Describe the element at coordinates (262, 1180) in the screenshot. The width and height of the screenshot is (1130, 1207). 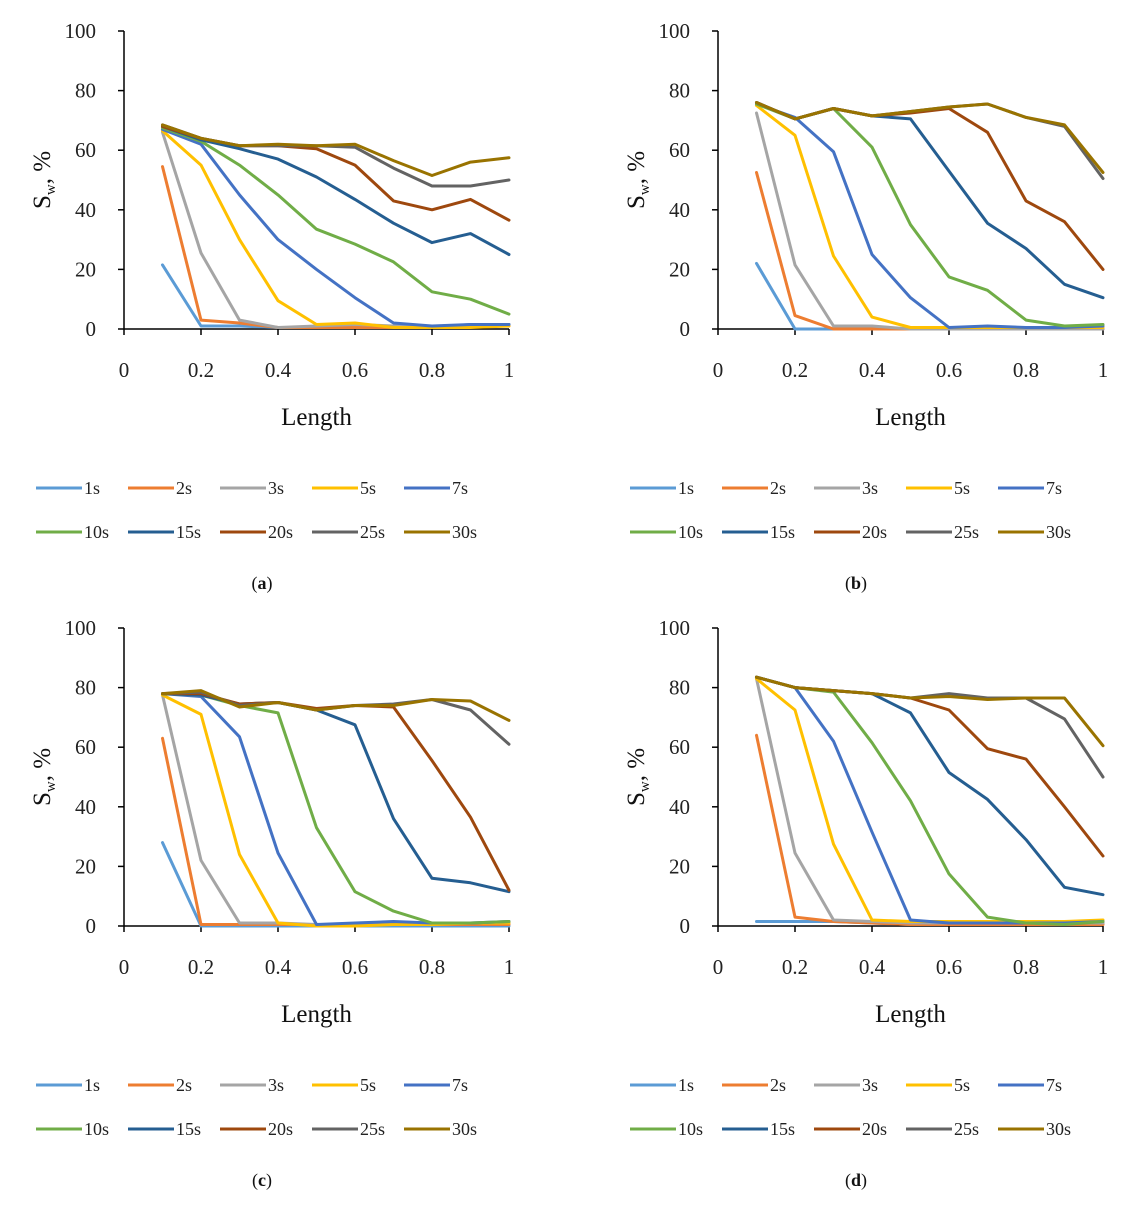
I see `panel-caption-letter: c` at that location.